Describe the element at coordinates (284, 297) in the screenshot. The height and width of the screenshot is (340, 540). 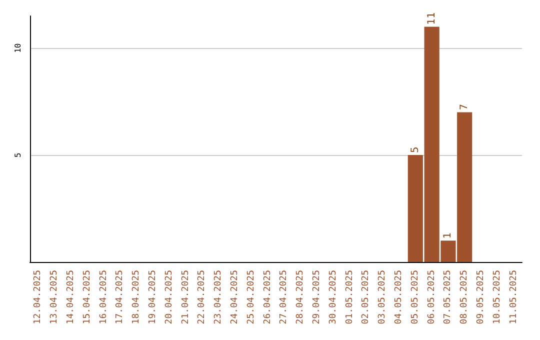
I see `x-tick-label: 27.04.2025` at that location.